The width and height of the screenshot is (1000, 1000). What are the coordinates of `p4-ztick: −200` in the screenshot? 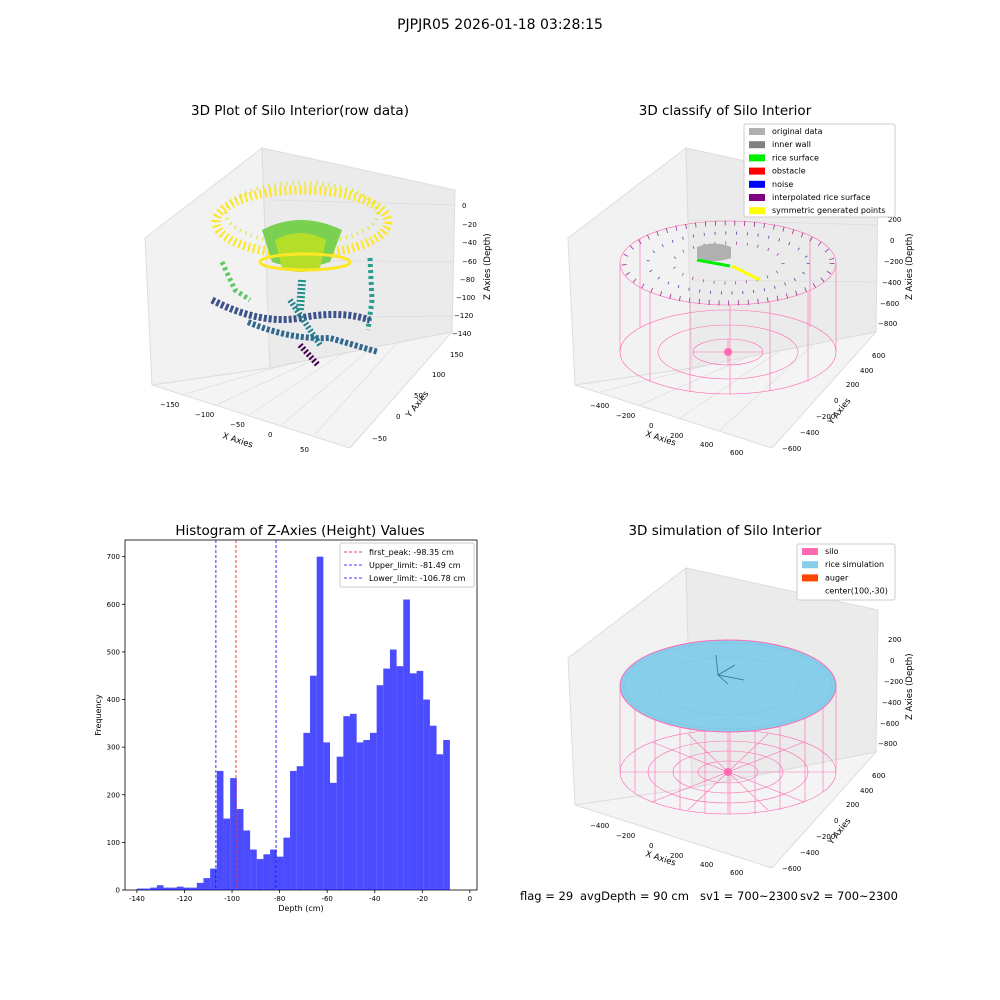 It's located at (893, 682).